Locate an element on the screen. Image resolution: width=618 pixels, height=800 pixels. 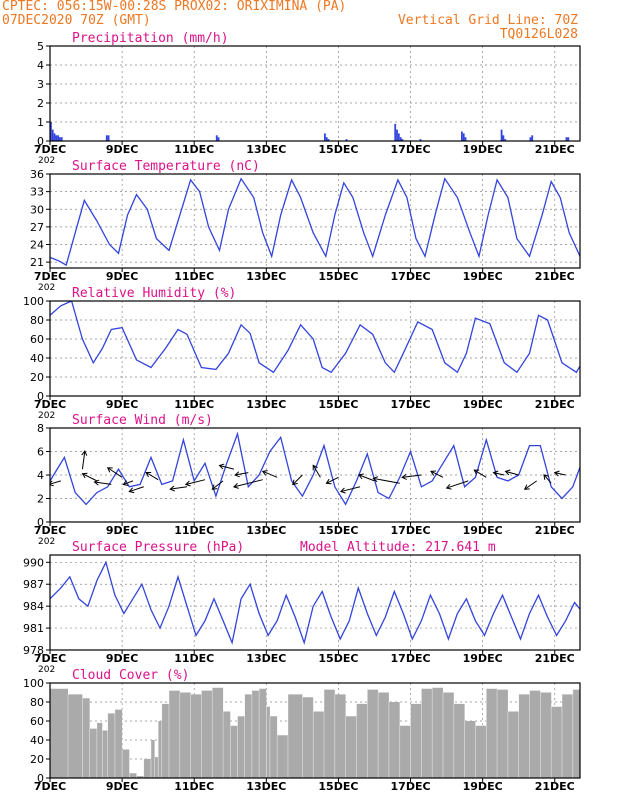
y-tick-label: 4 is located at coordinates (40, 475).